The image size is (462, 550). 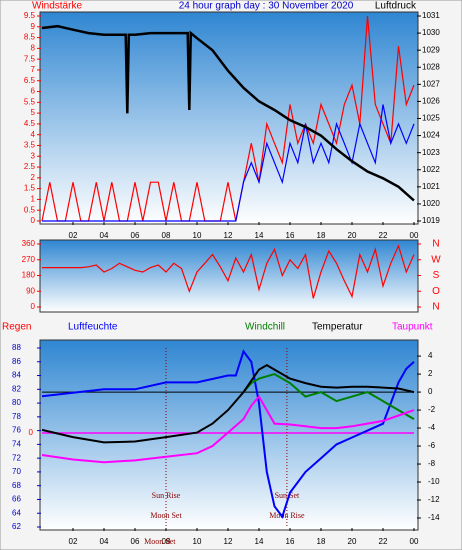 I want to click on y-tick-label: 6, so click(x=33, y=91).